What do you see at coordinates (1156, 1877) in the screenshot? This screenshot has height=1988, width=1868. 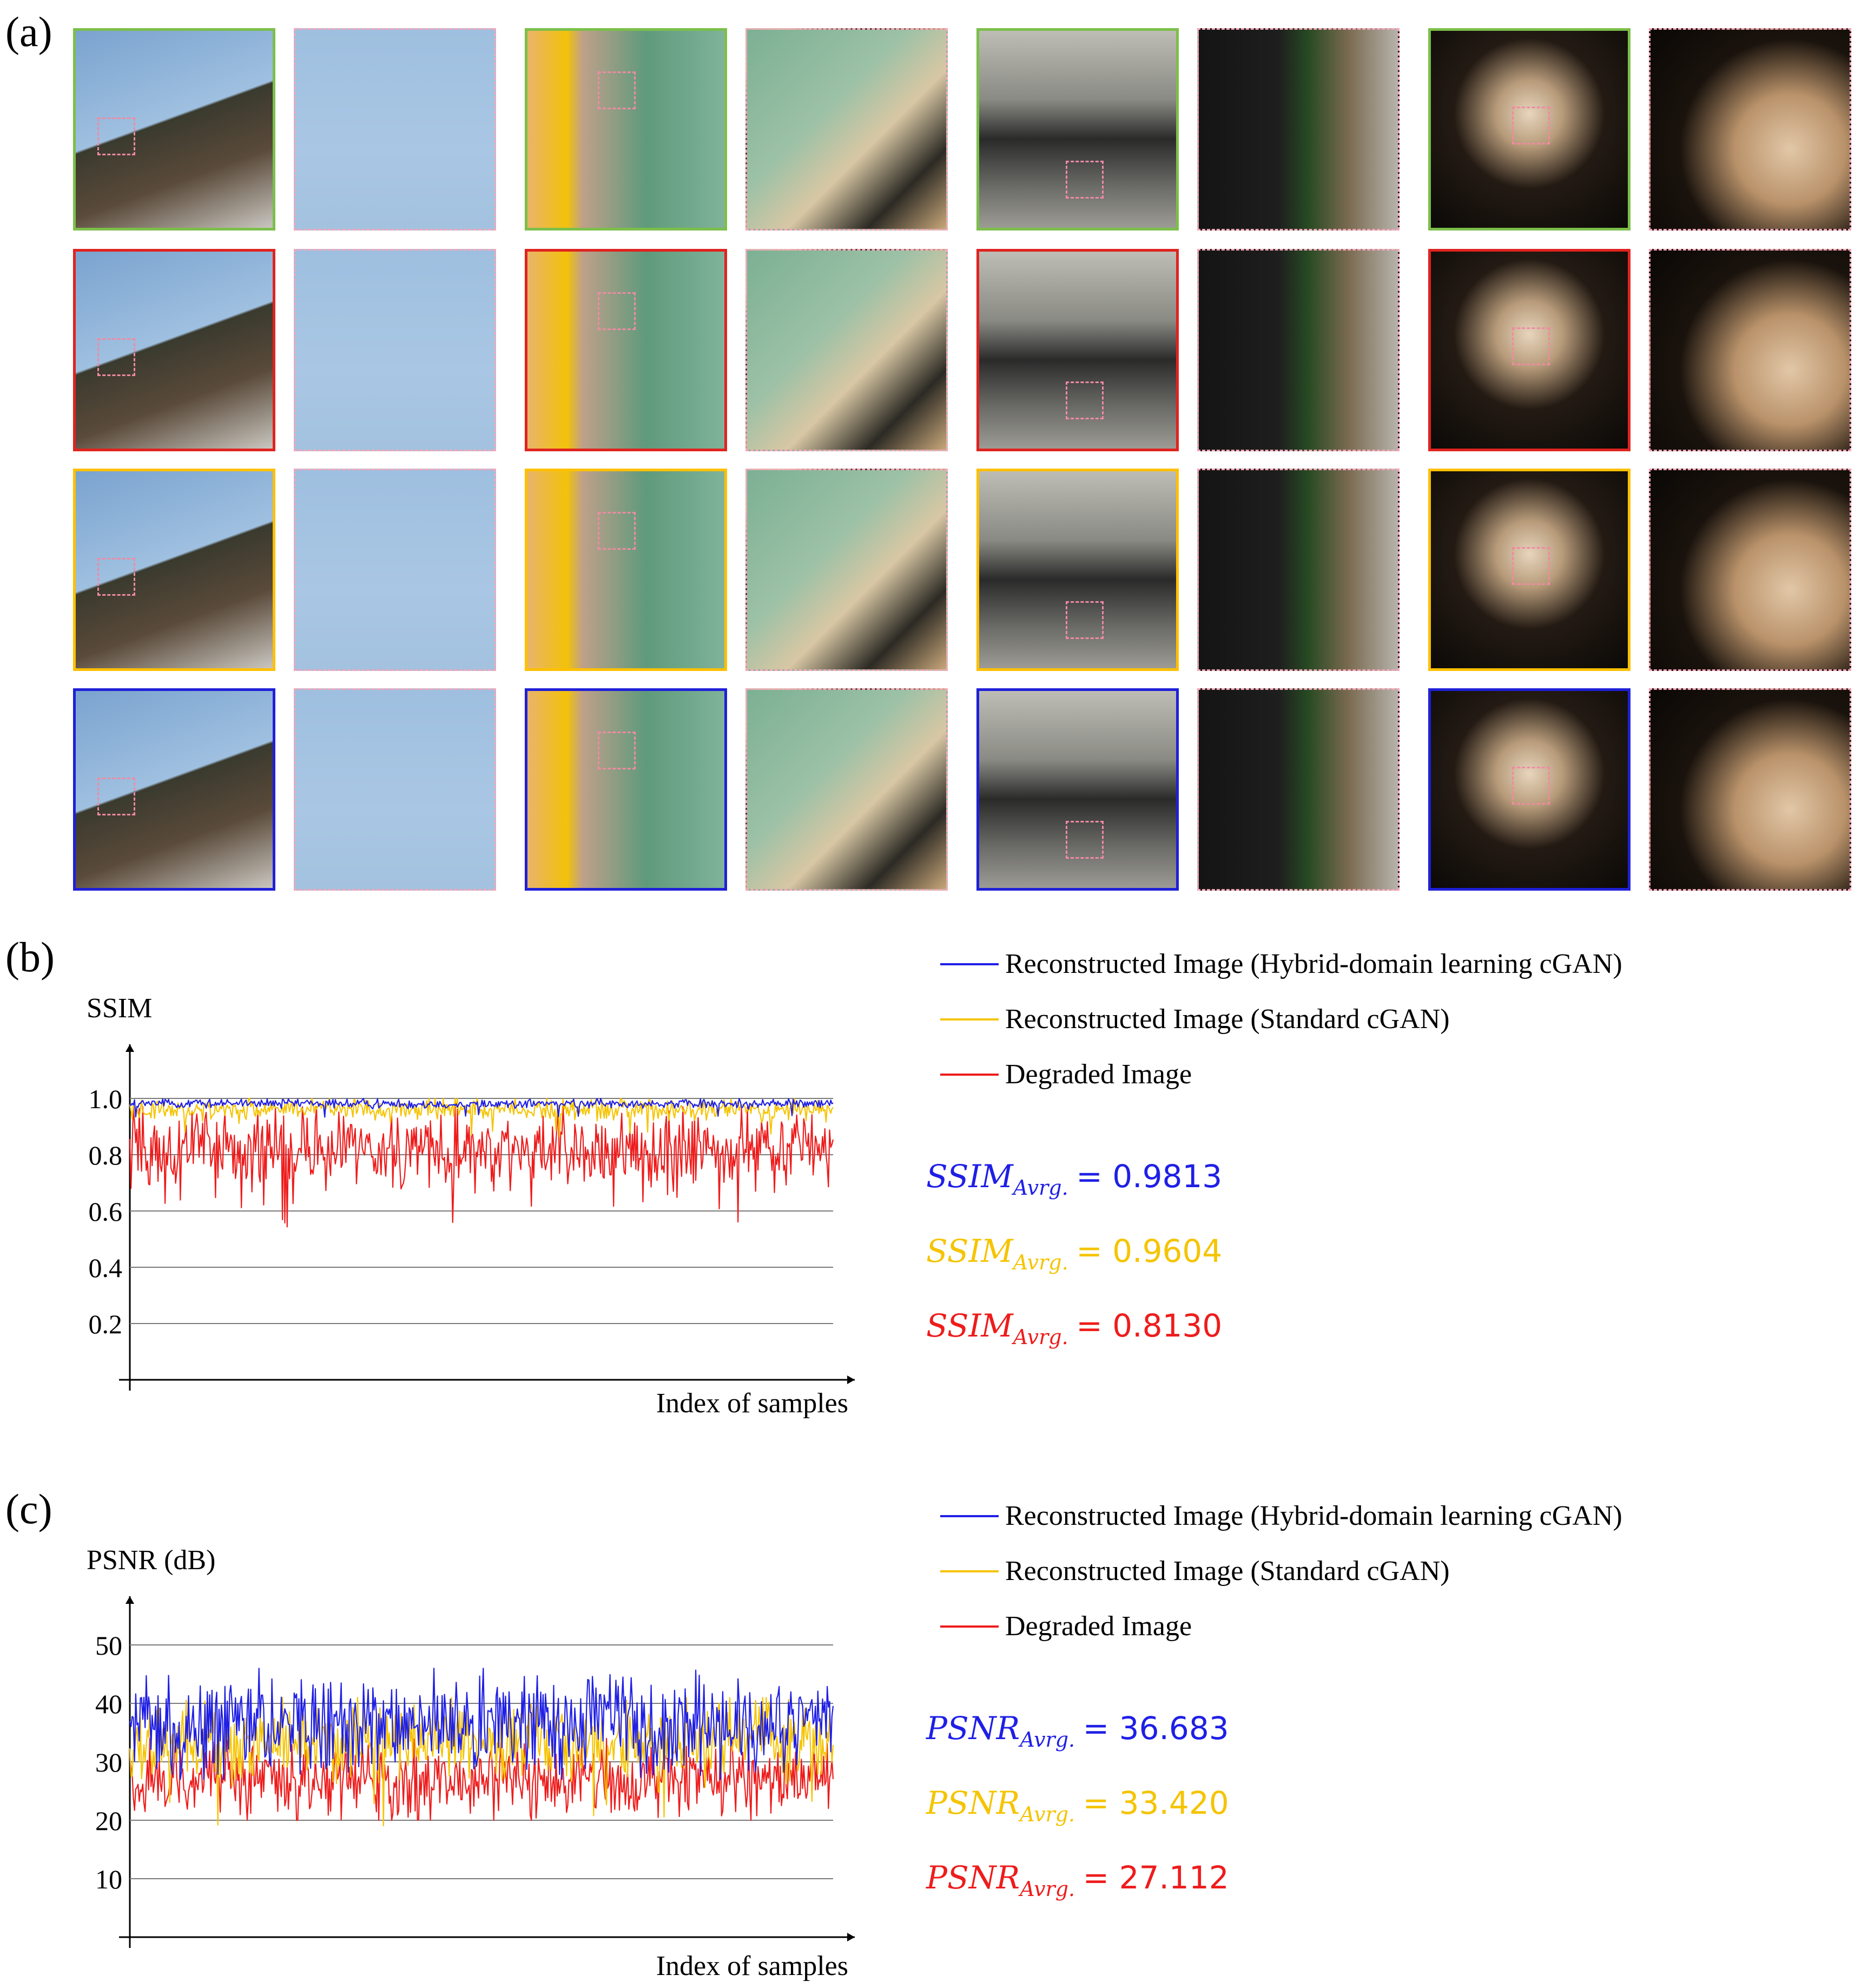 I see `avg-value: = 27.112` at bounding box center [1156, 1877].